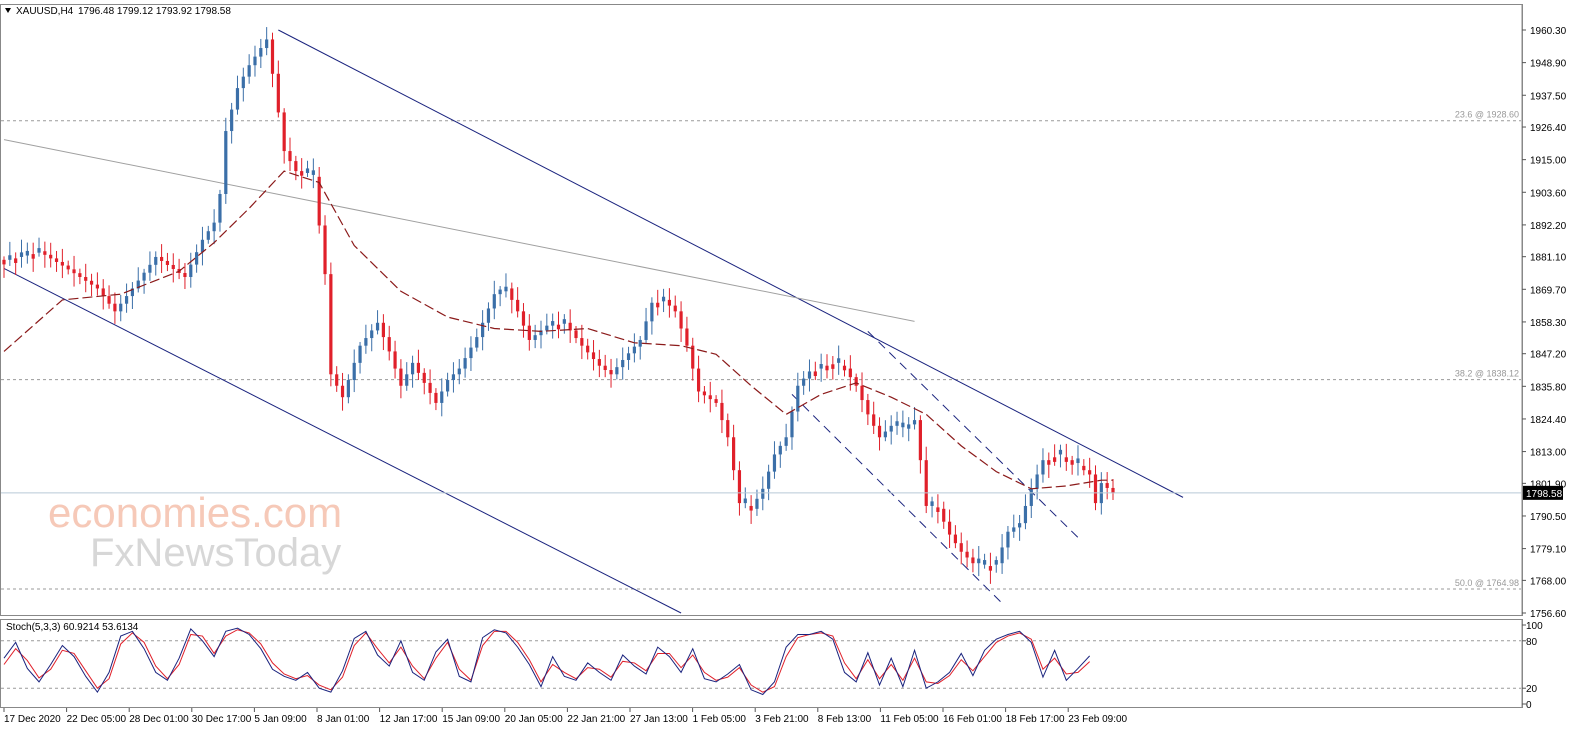  Describe the element at coordinates (1548, 550) in the screenshot. I see `price-tick-label: 1779.10` at that location.